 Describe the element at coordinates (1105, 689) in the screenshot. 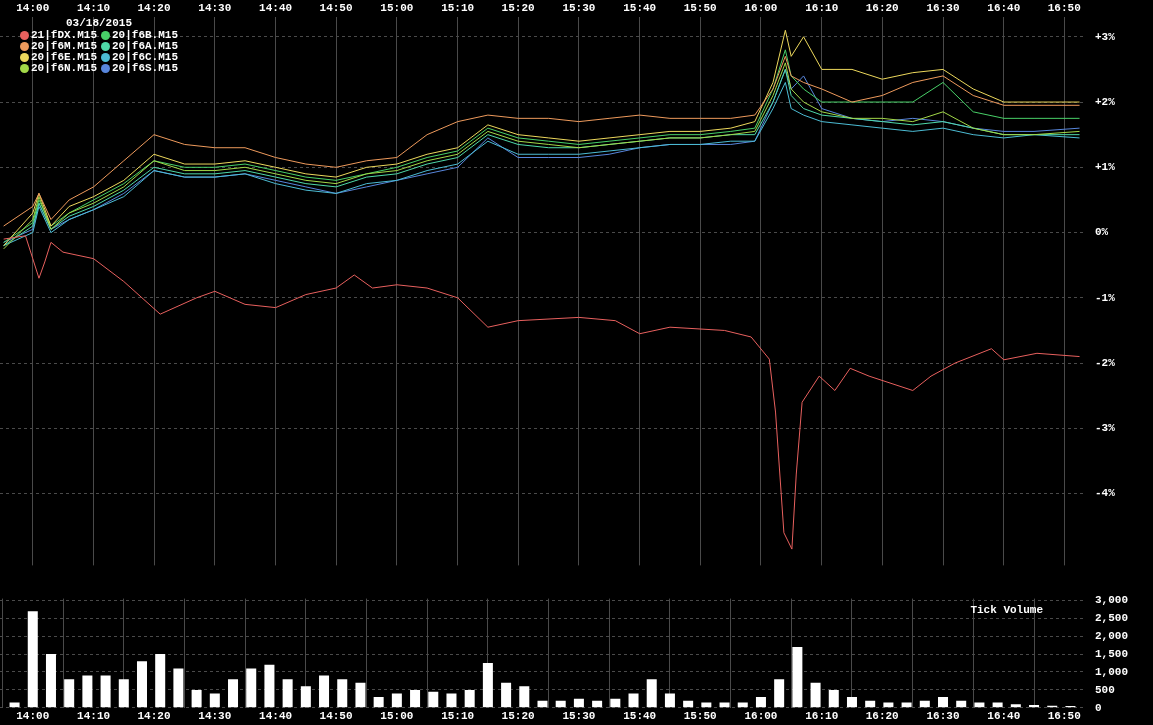

I see `y-tick-label: 500` at that location.